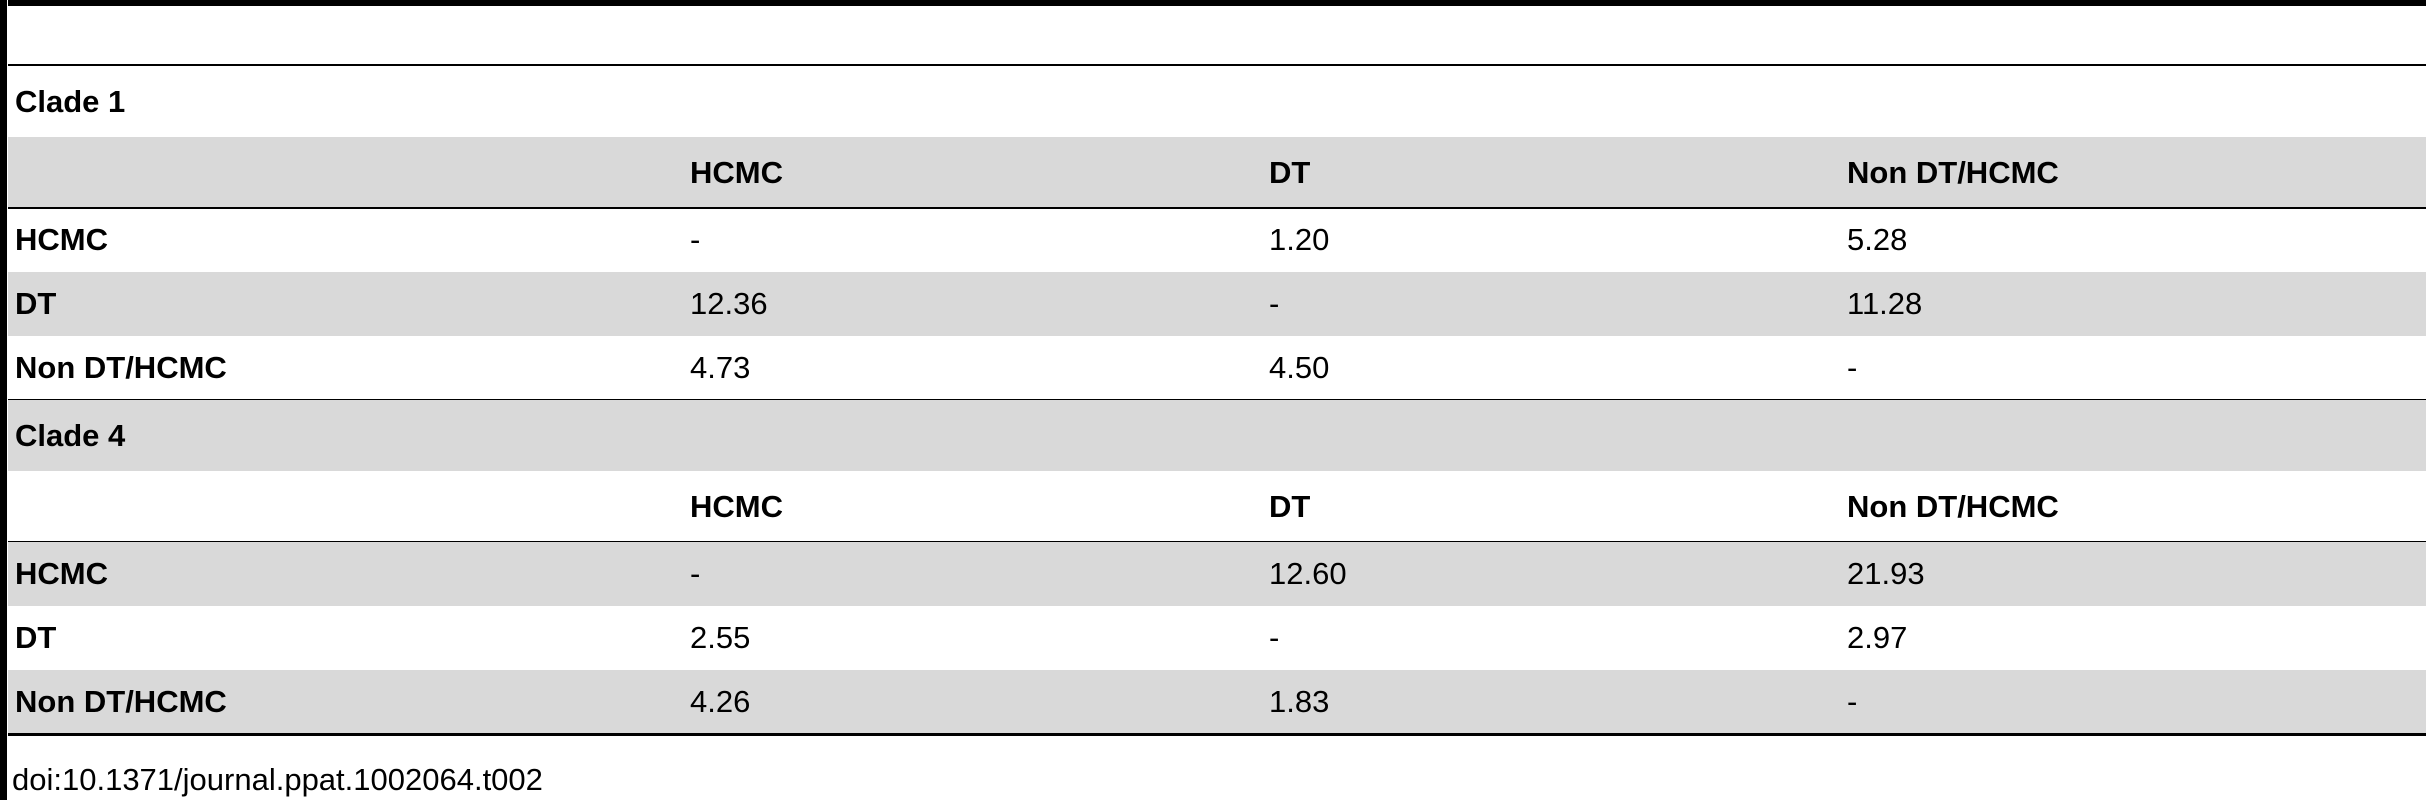  Describe the element at coordinates (1885, 303) in the screenshot. I see `value-cell: 11.28` at that location.